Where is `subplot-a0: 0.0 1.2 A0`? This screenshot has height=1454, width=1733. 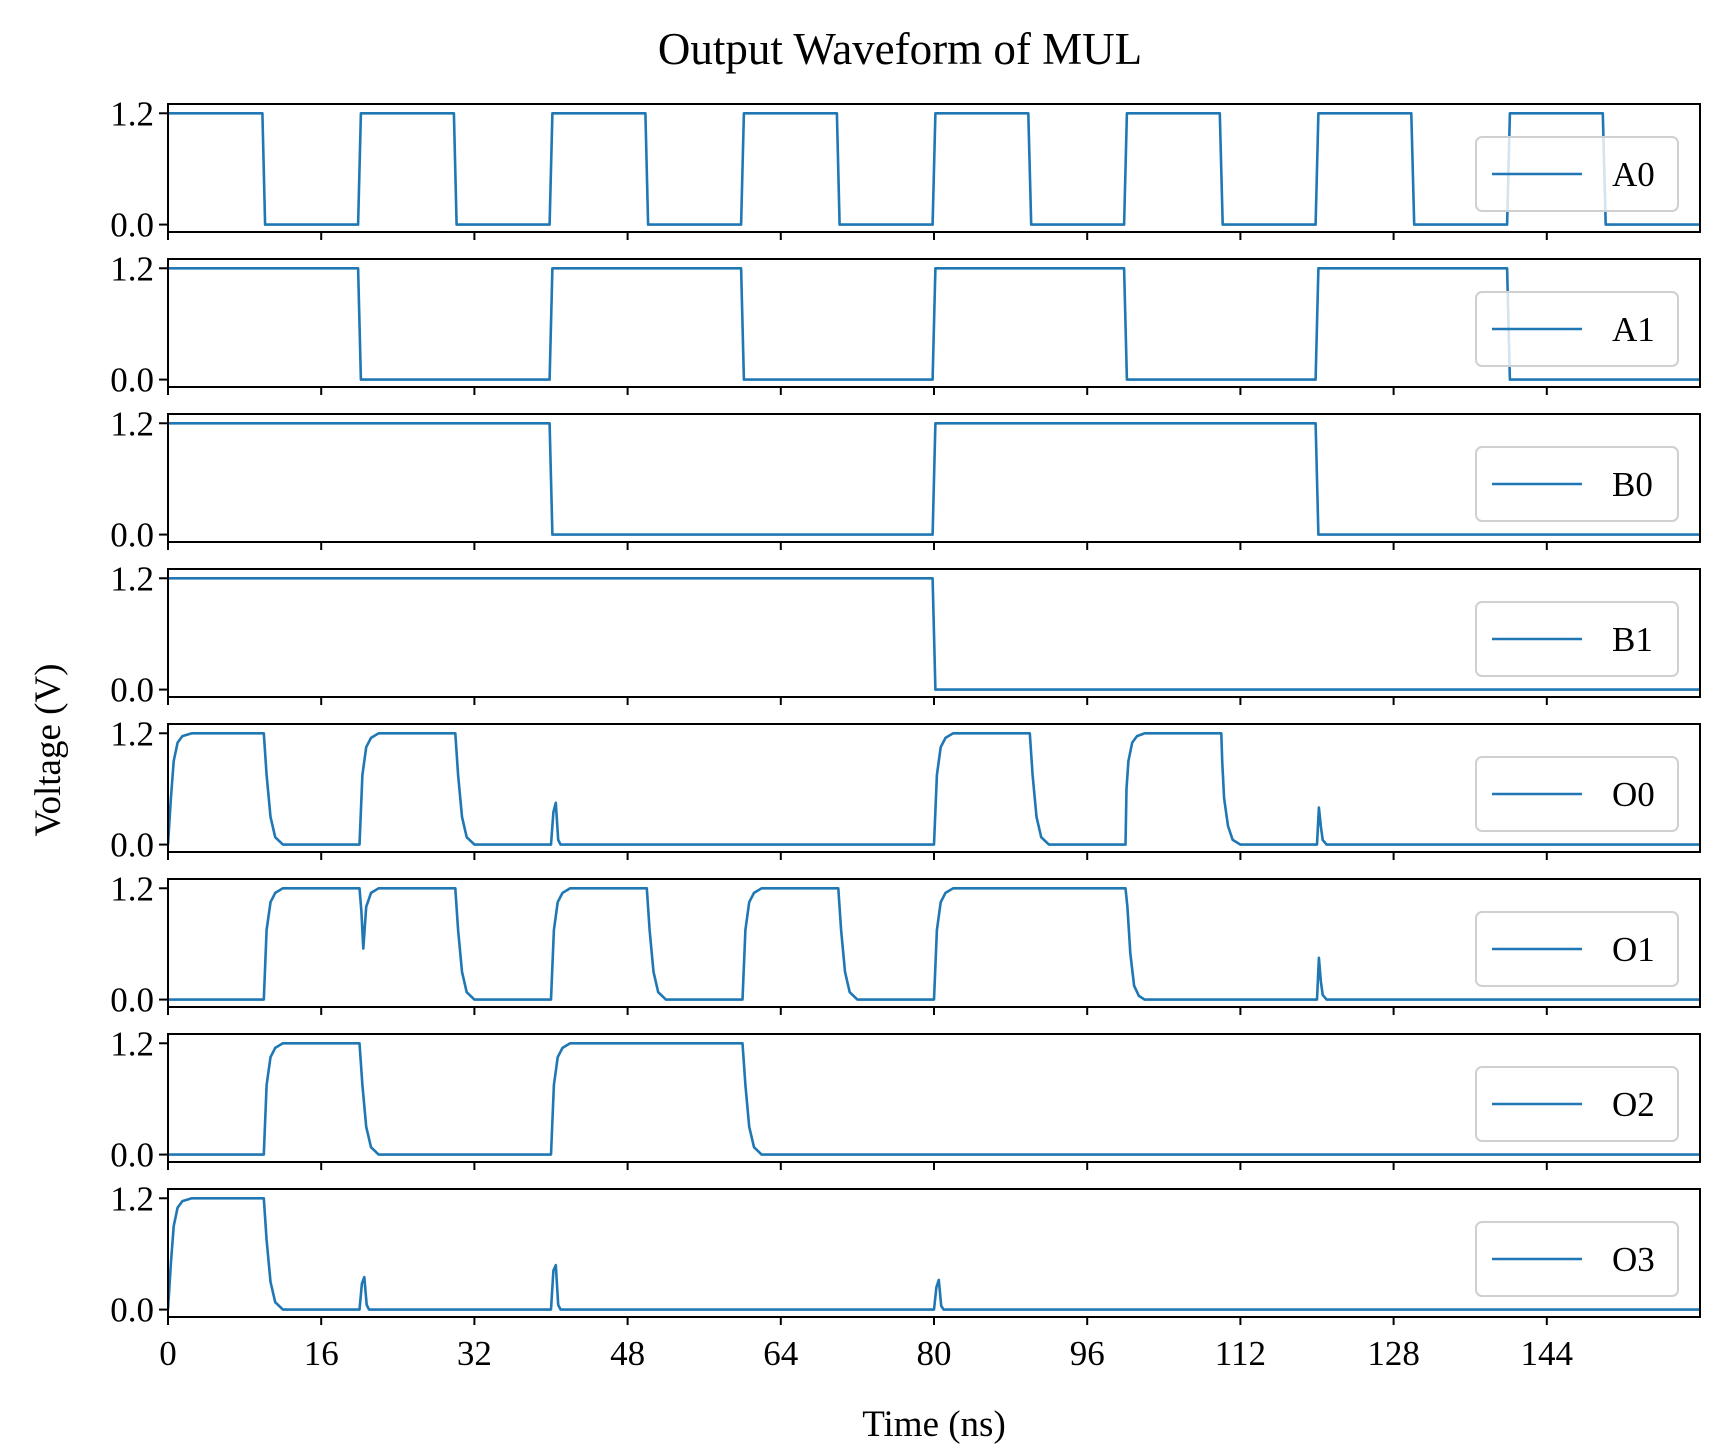
subplot-a0: 0.0 1.2 A0 is located at coordinates (905, 169).